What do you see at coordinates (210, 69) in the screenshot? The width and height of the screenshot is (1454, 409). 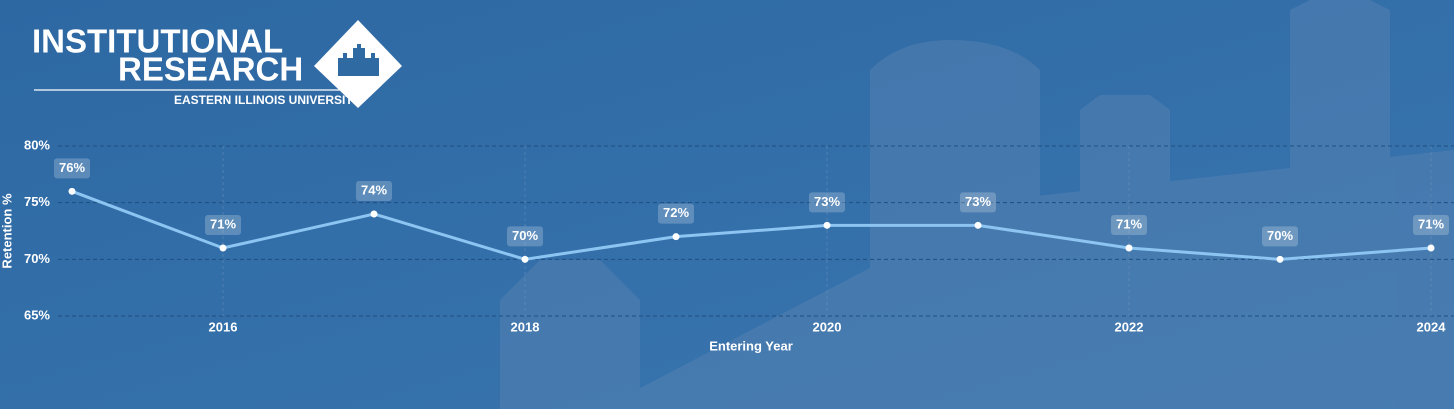 I see `logo-line2: RESEARCH` at bounding box center [210, 69].